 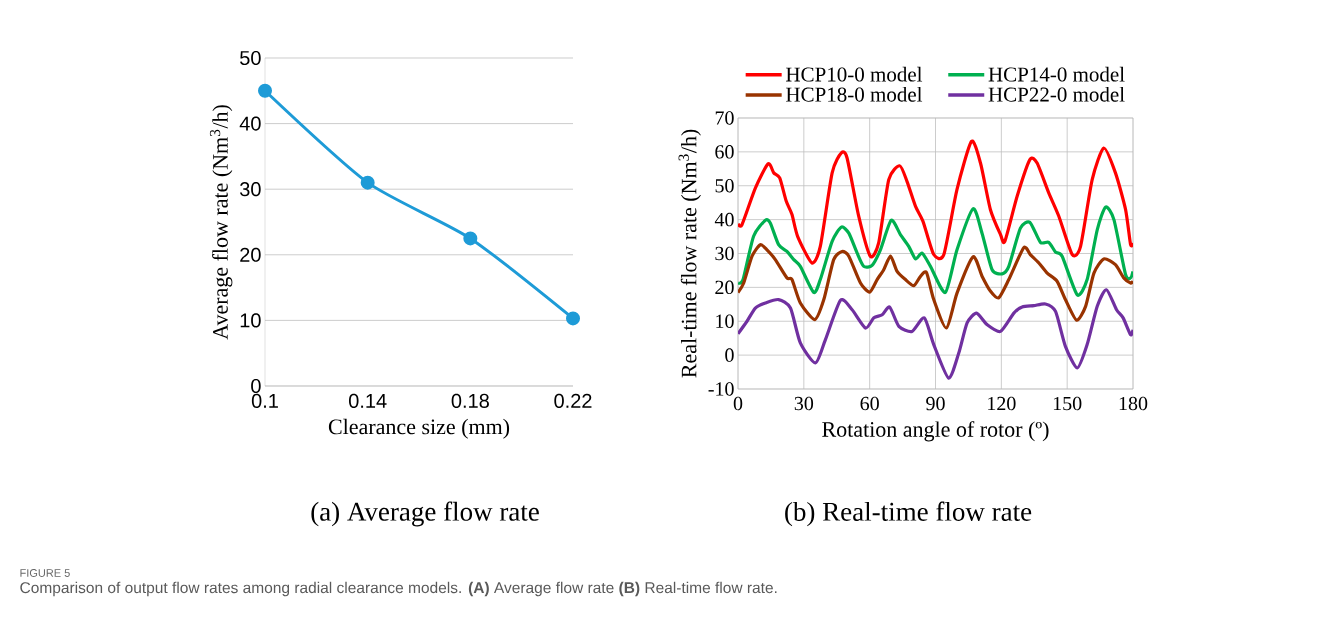 I want to click on x-tick-label: 60, so click(x=869, y=403).